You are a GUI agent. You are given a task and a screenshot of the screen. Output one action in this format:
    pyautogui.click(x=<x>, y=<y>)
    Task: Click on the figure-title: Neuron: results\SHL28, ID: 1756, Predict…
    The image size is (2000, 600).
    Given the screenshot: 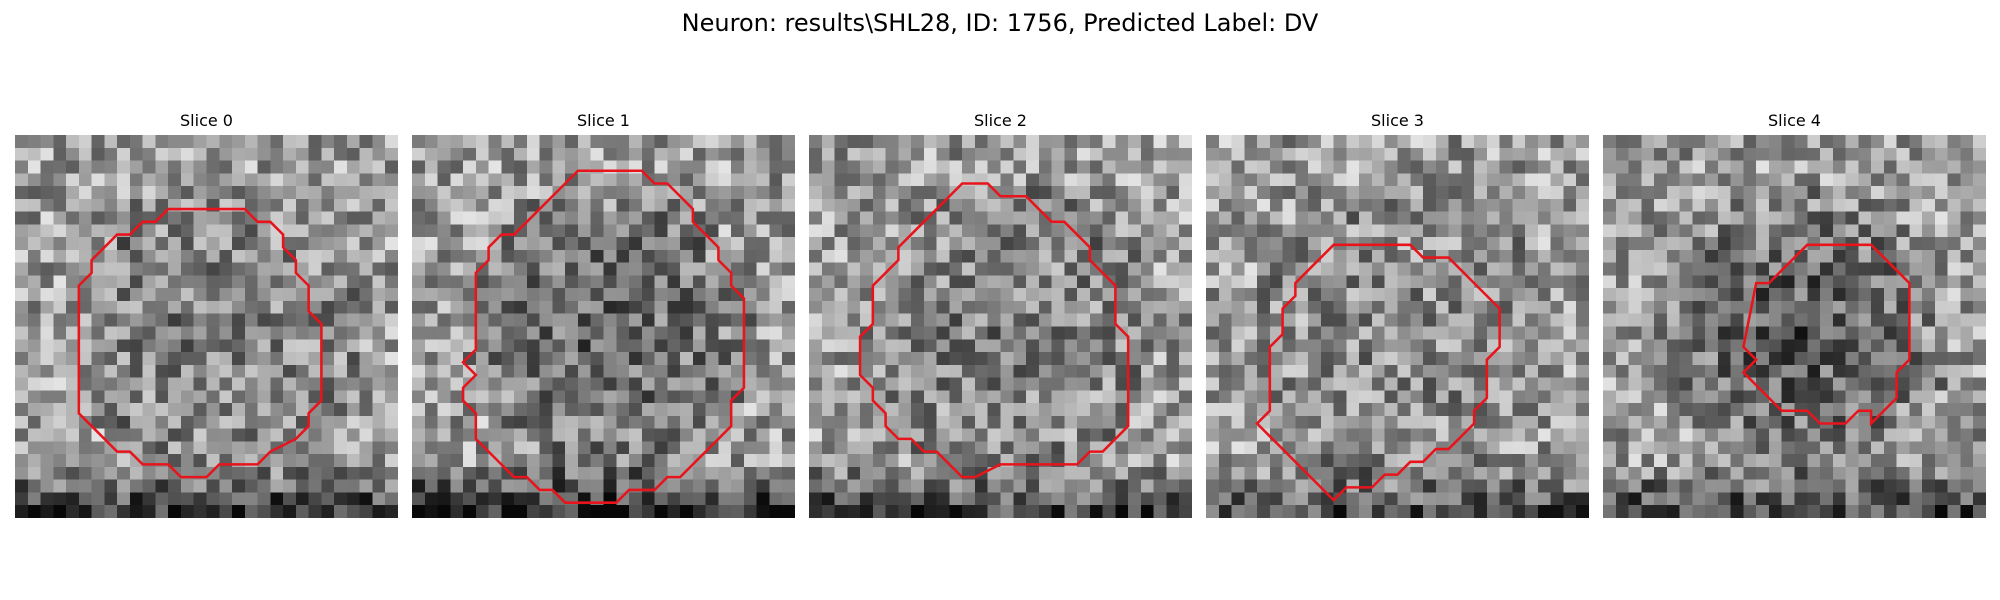 What is the action you would take?
    pyautogui.click(x=1000, y=23)
    